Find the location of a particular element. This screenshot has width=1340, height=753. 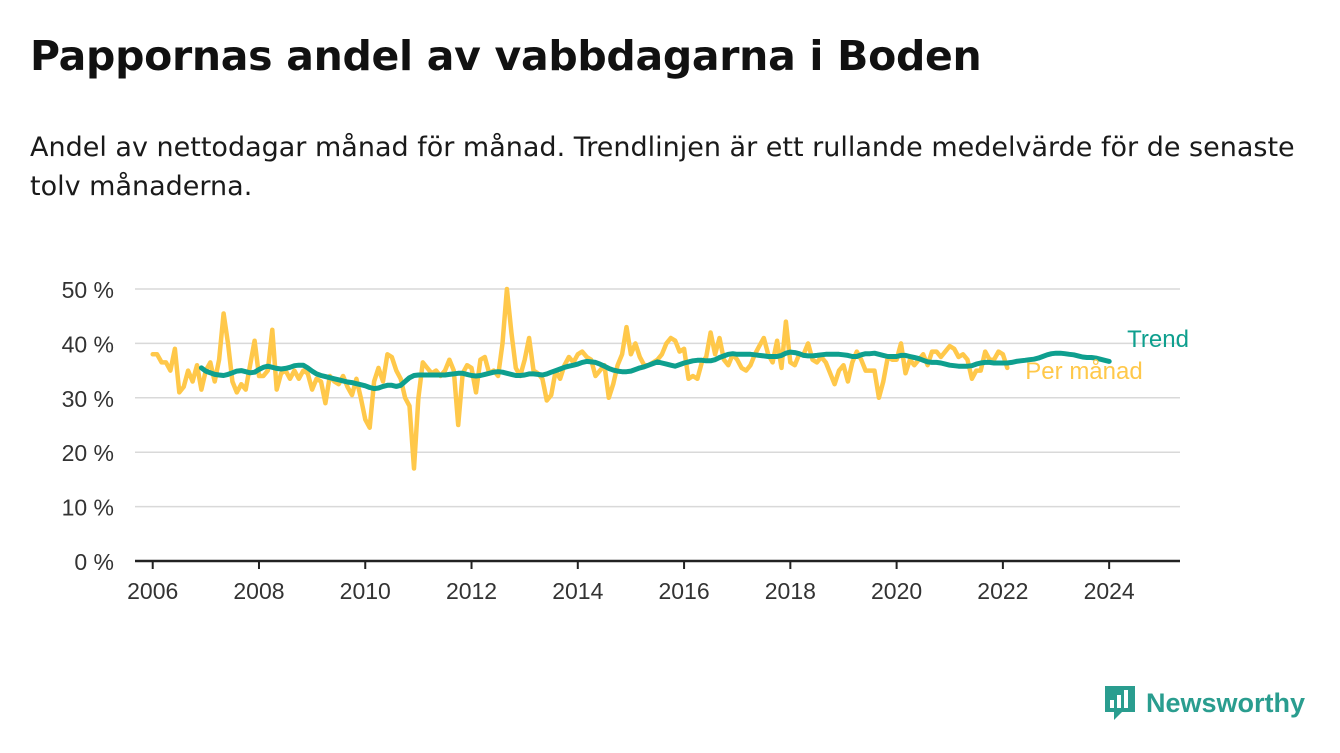

y-tick-label: 20 % is located at coordinates (88, 453).